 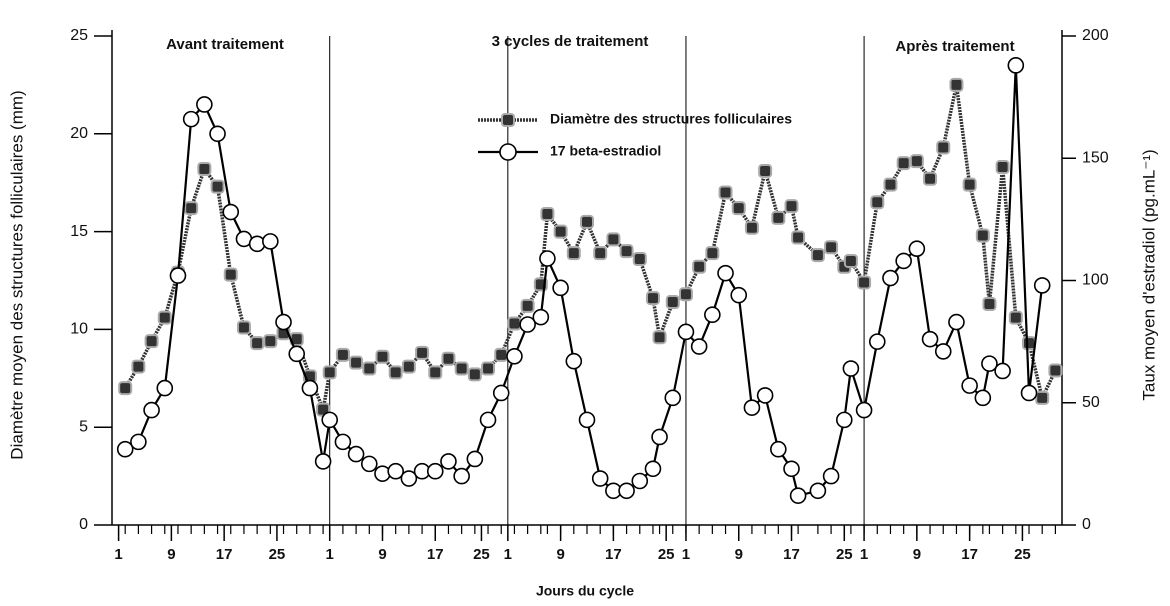 I want to click on x-axis-title: Jours du cycle, so click(x=585, y=591).